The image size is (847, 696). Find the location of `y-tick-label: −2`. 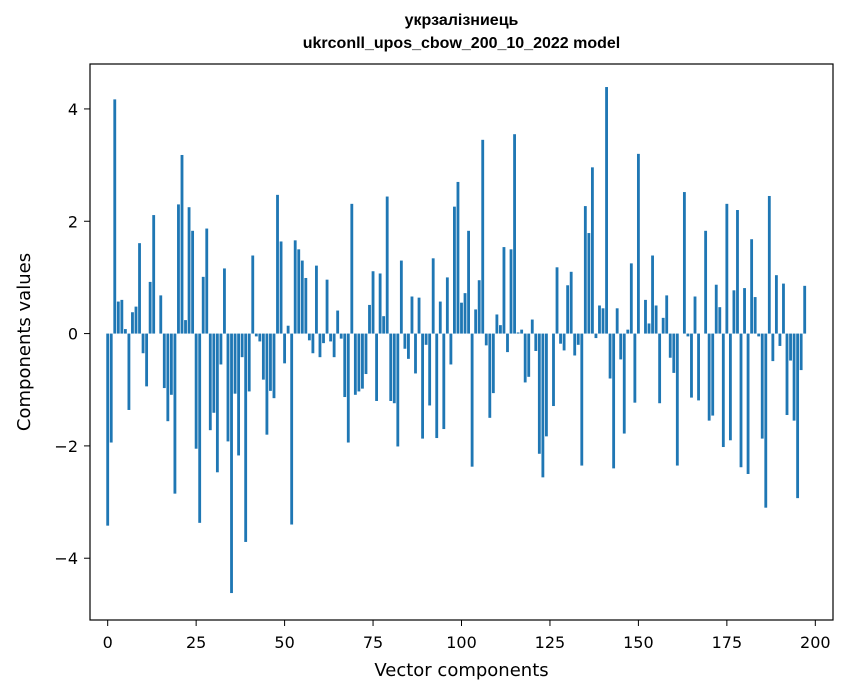

y-tick-label: −2 is located at coordinates (66, 446).